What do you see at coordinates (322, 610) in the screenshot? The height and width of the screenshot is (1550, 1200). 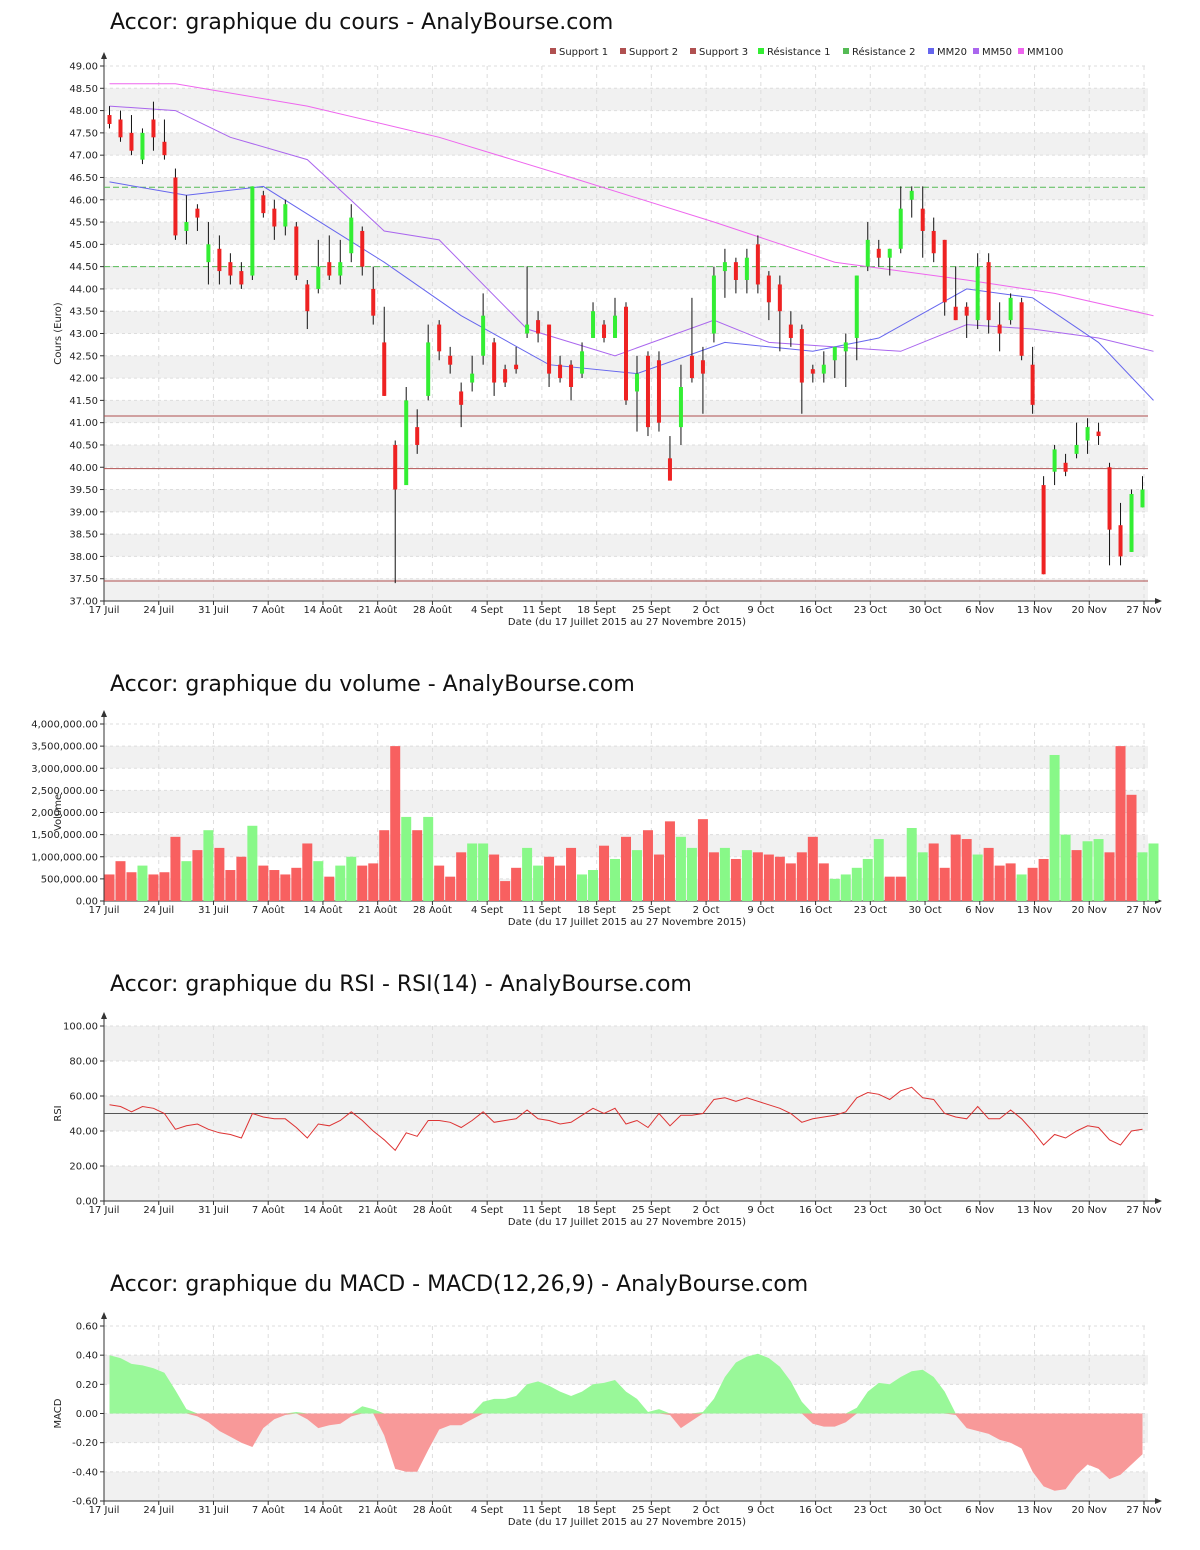 I see `x-tick-label: 14 Août` at bounding box center [322, 610].